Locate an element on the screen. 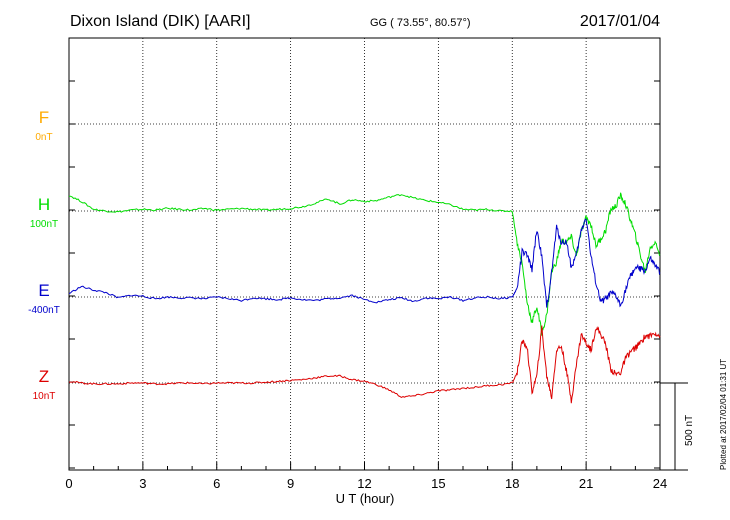  x-tick-label: 3 is located at coordinates (142, 483).